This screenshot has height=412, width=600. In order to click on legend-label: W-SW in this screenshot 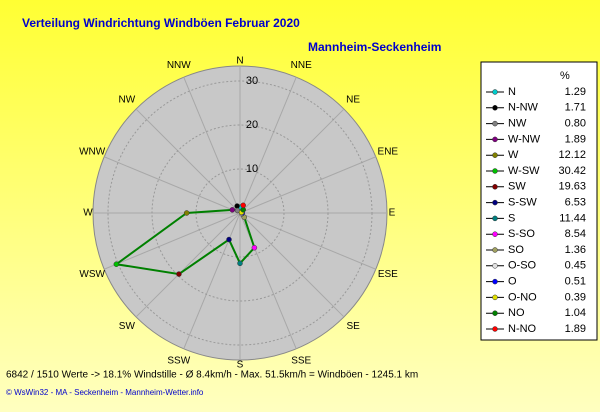, I will do `click(524, 171)`.